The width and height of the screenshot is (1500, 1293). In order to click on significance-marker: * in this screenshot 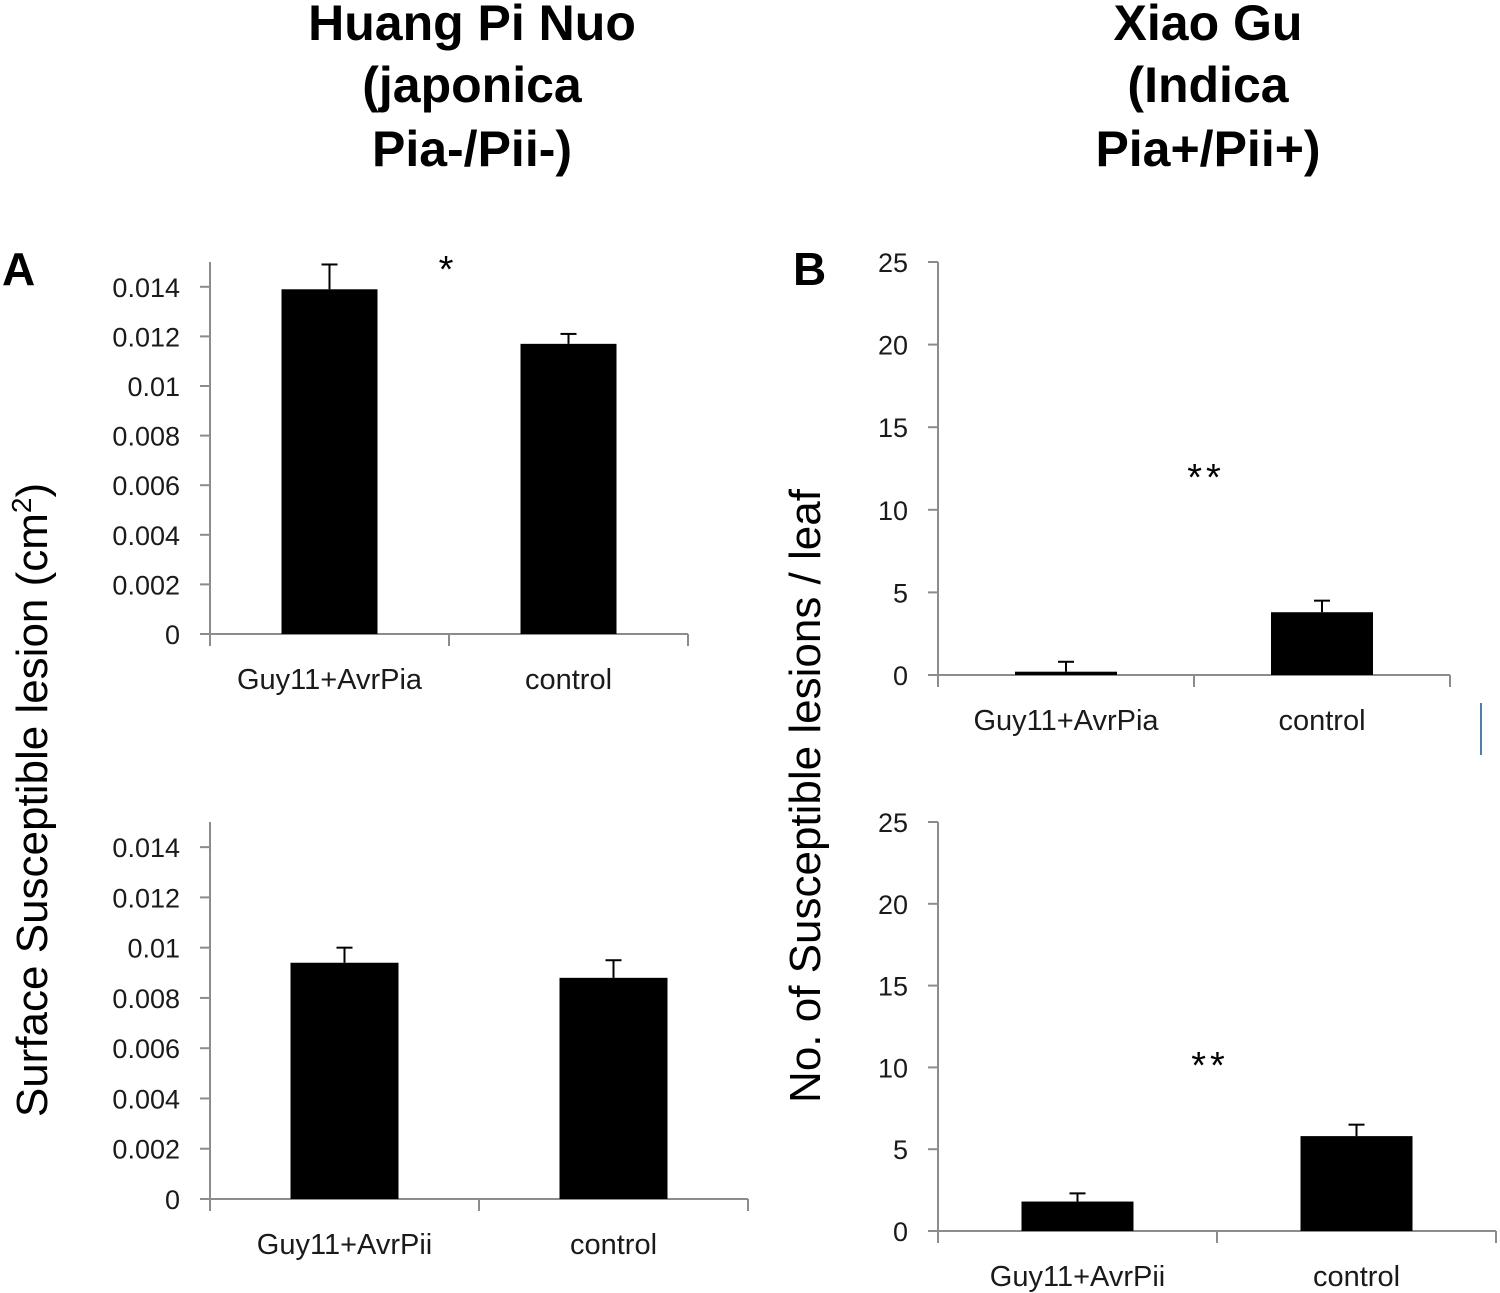, I will do `click(448, 270)`.